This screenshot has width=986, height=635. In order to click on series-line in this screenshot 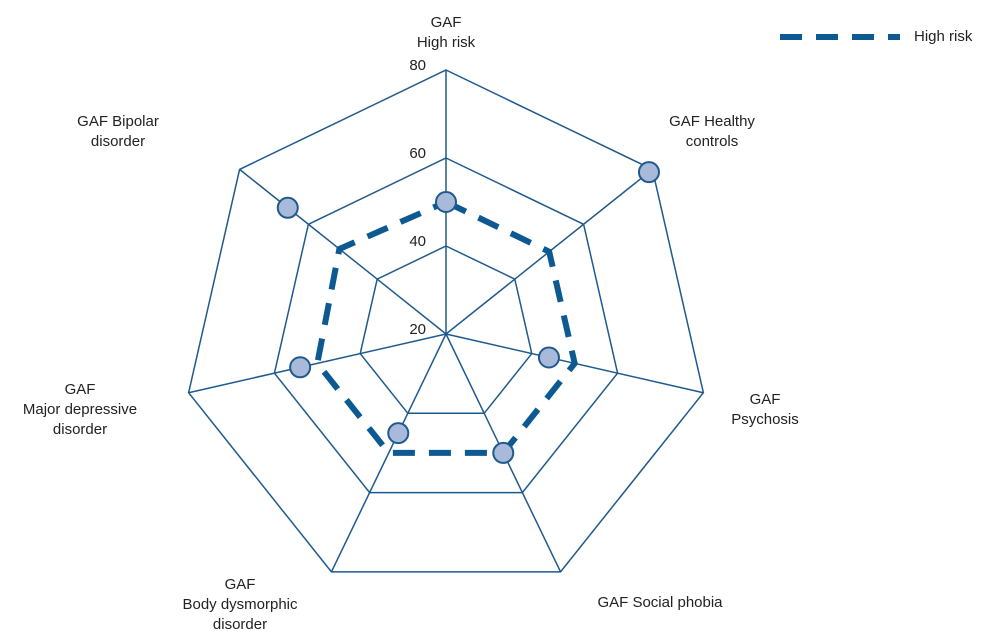, I will do `click(446, 327)`.